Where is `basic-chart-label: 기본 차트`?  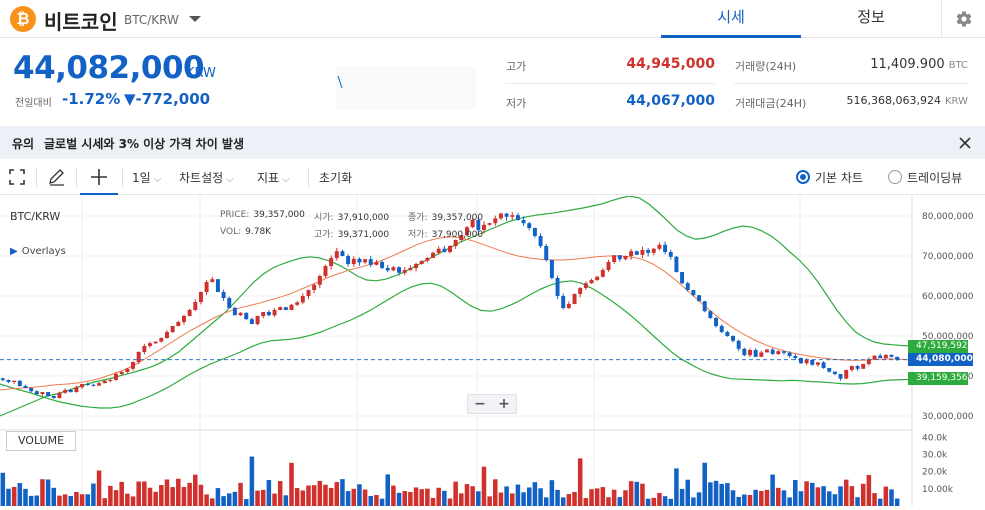 basic-chart-label: 기본 차트 is located at coordinates (839, 178).